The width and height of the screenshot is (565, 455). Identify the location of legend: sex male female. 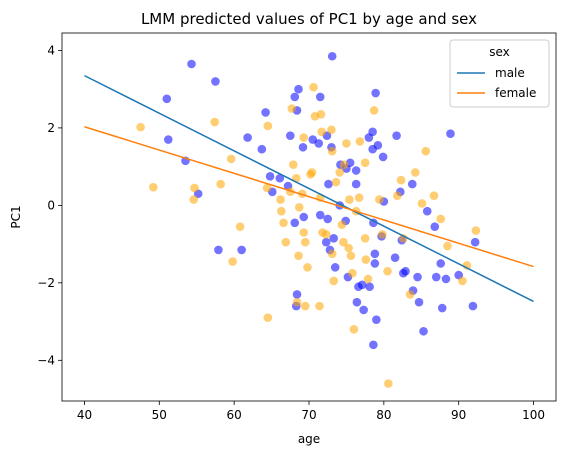
(499, 73).